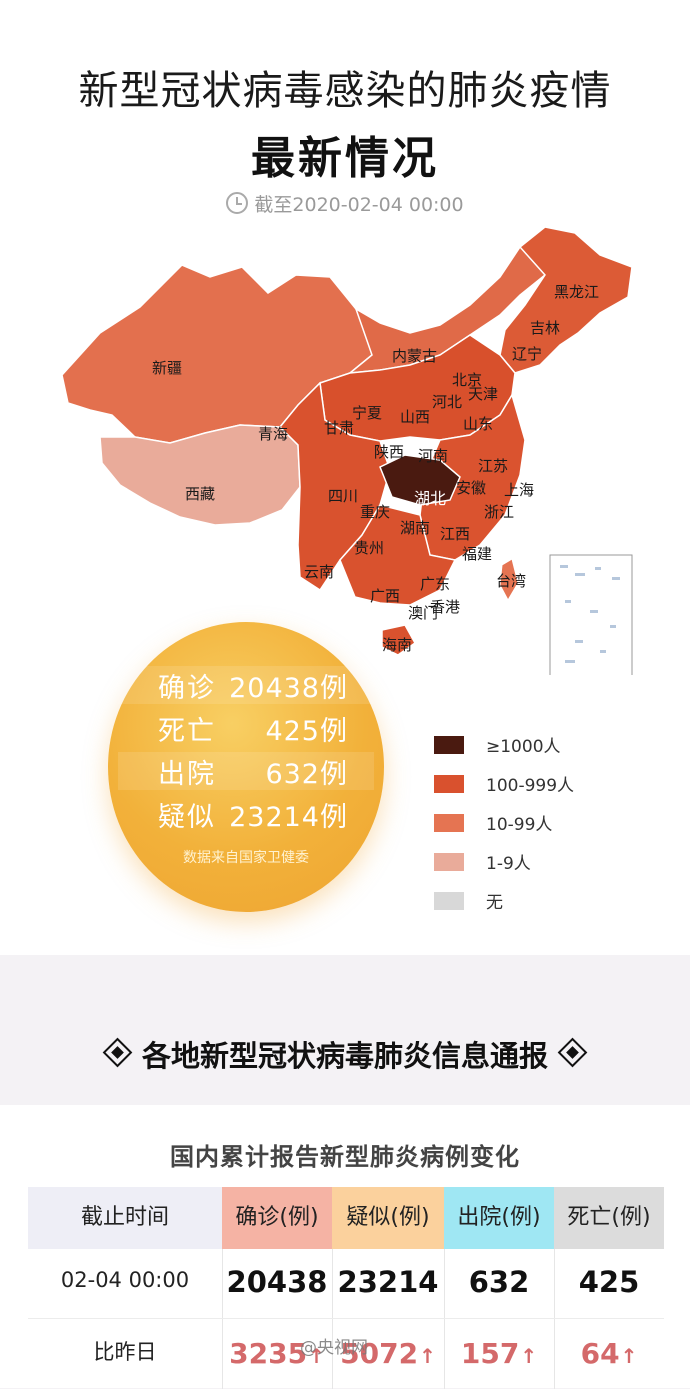 Image resolution: width=690 pixels, height=1389 pixels. What do you see at coordinates (343, 496) in the screenshot?
I see `province-label: 四川` at bounding box center [343, 496].